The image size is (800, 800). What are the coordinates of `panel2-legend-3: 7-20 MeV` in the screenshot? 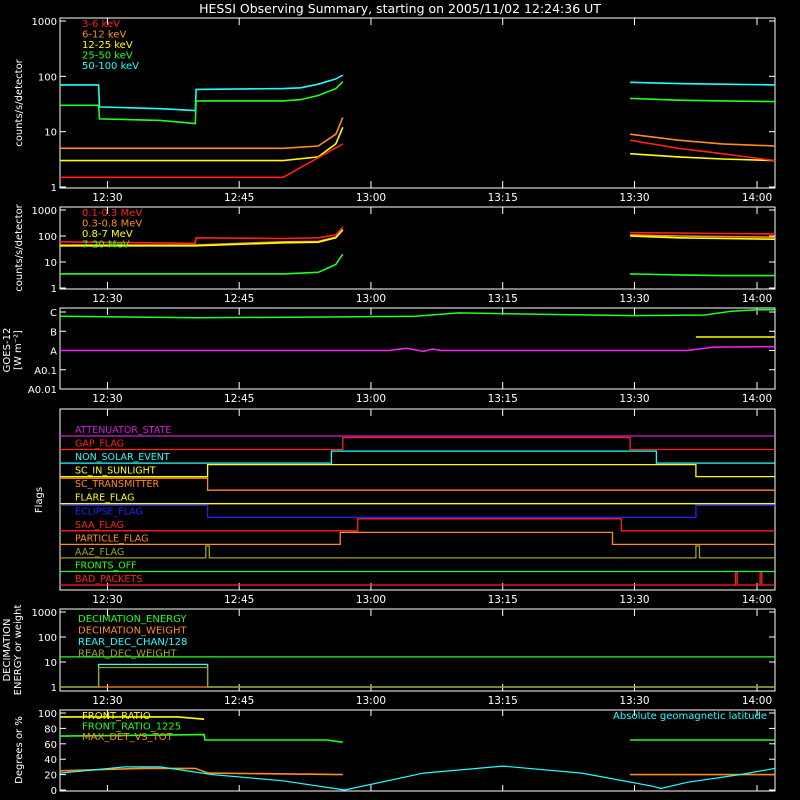 It's located at (106, 245).